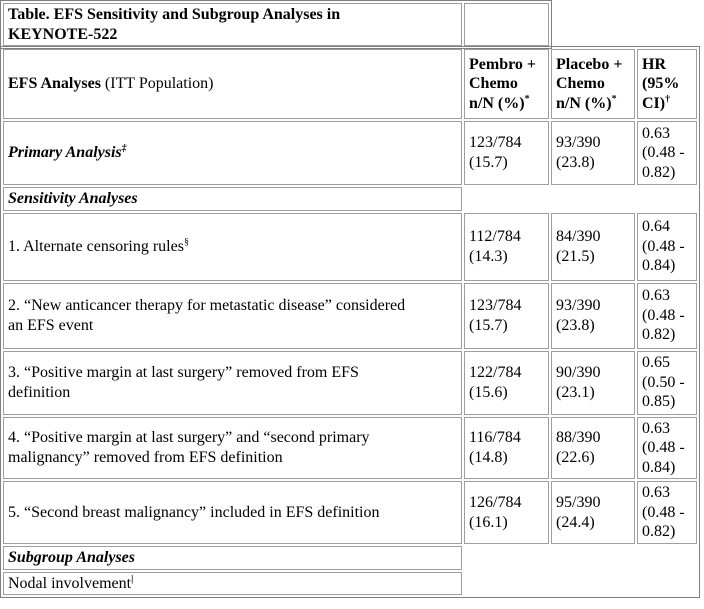  Describe the element at coordinates (506, 246) in the screenshot. I see `pembro-value: 112/784 (14.3)` at that location.